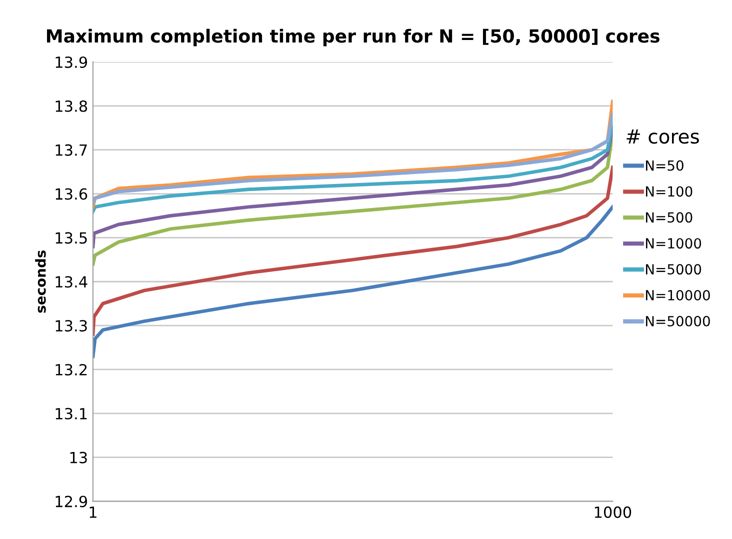  What do you see at coordinates (674, 269) in the screenshot?
I see `legend-label: N=5000` at bounding box center [674, 269].